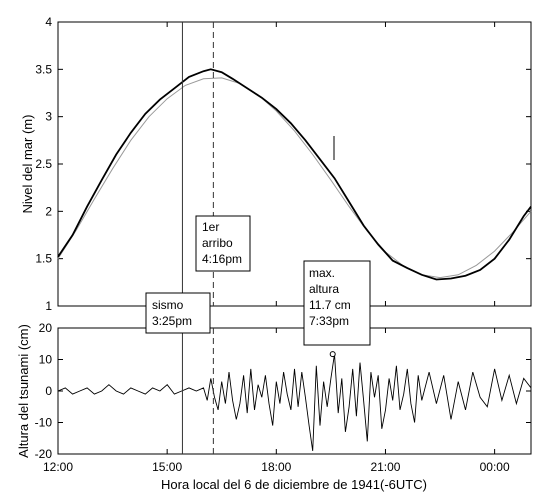 This screenshot has height=500, width=560. What do you see at coordinates (48, 211) in the screenshot?
I see `sea-level-y-tick-label: 2` at bounding box center [48, 211].